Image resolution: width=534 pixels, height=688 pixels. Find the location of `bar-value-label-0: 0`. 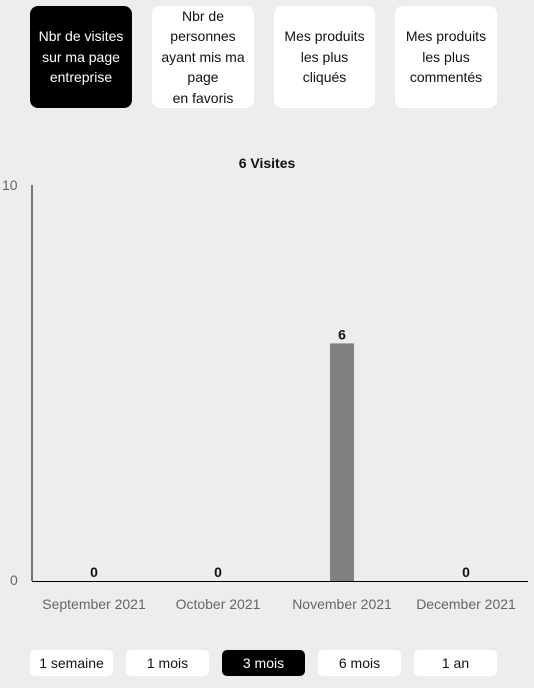

bar-value-label-0: 0 is located at coordinates (94, 572).